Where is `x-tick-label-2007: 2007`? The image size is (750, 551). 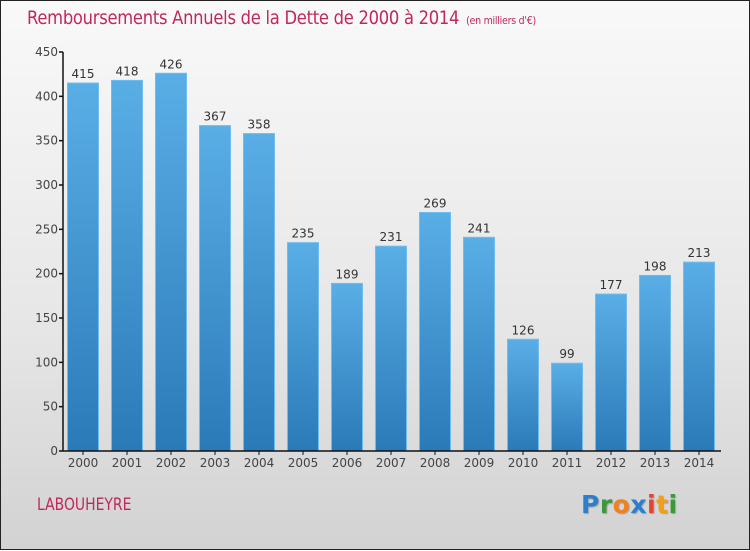
x-tick-label-2007: 2007 is located at coordinates (391, 463).